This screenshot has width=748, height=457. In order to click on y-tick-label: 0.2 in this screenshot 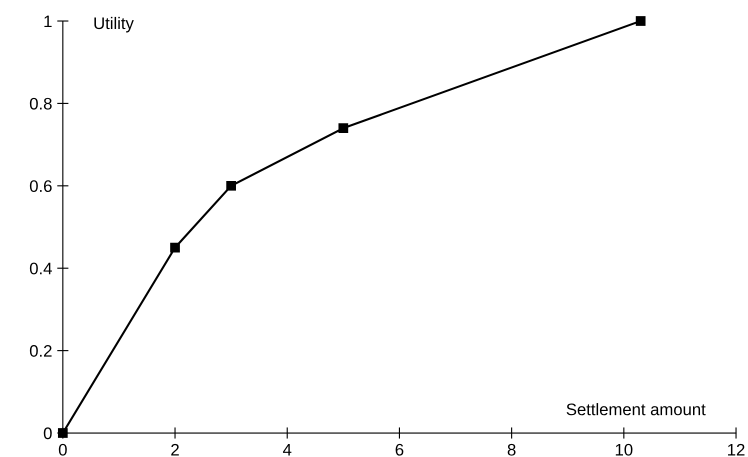, I will do `click(41, 351)`.